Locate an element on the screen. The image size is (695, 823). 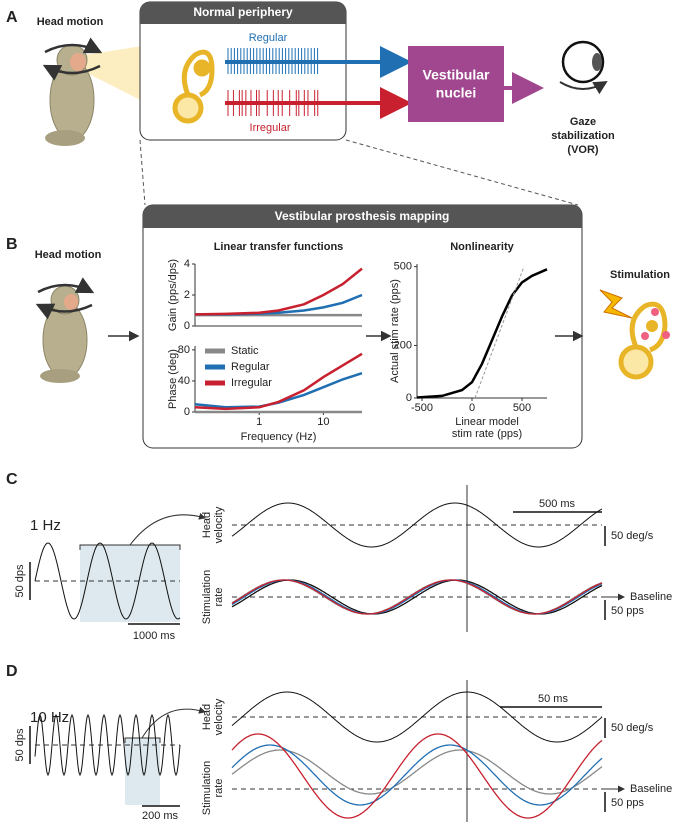
legend-label: Static is located at coordinates (245, 351).